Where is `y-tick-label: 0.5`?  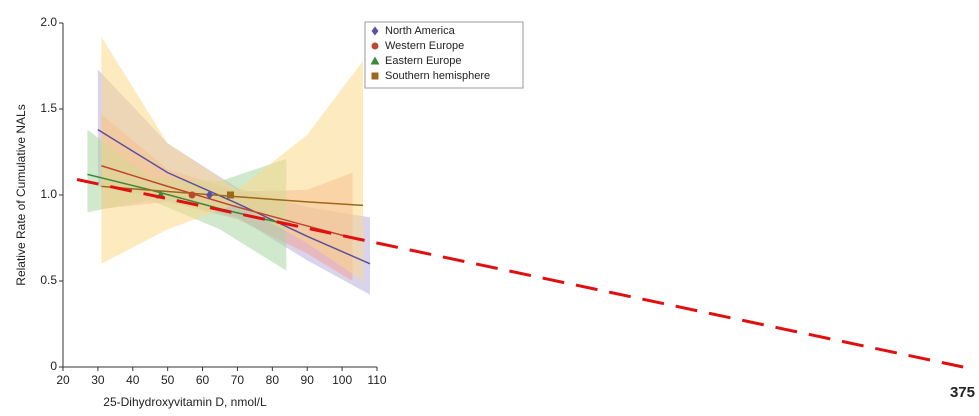 y-tick-label: 0.5 is located at coordinates (48, 280).